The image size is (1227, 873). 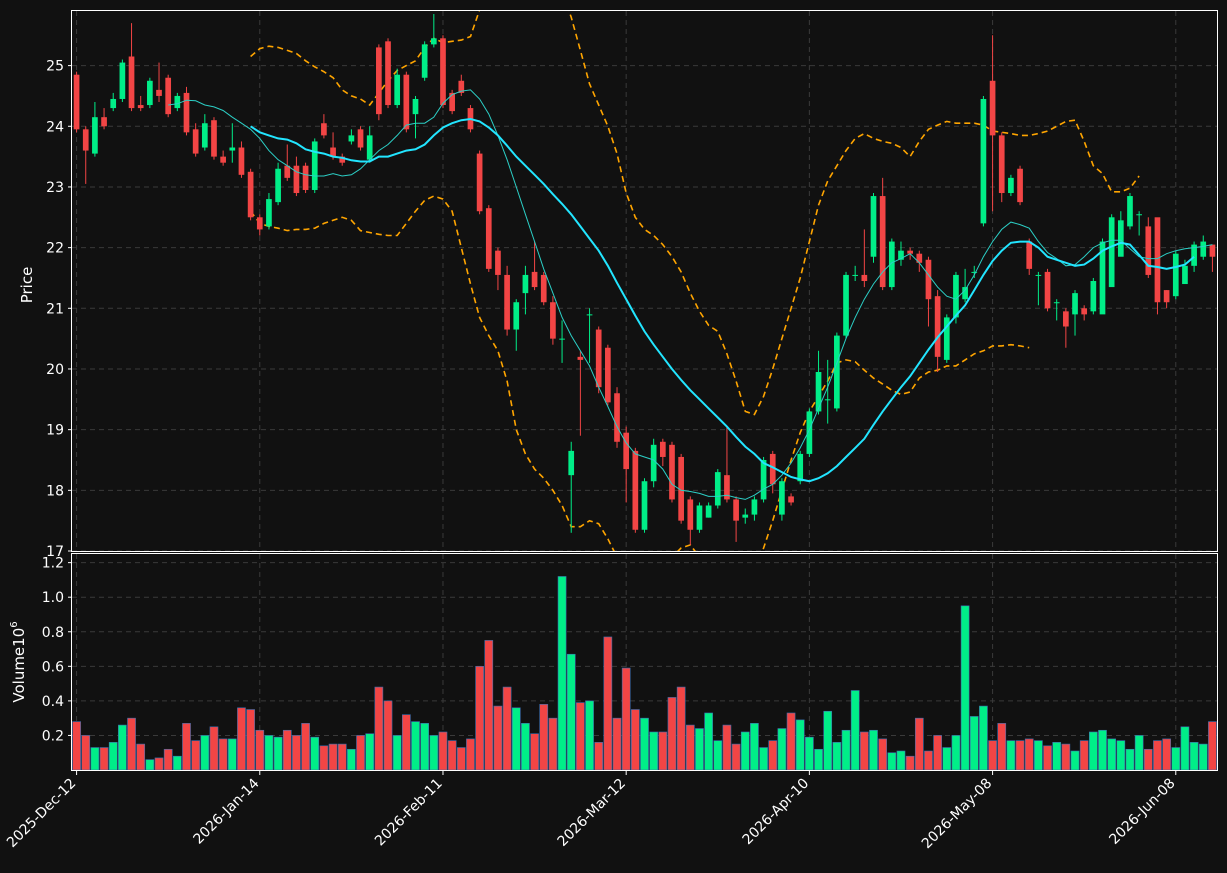 What do you see at coordinates (55, 370) in the screenshot?
I see `price-tick-label: 20` at bounding box center [55, 370].